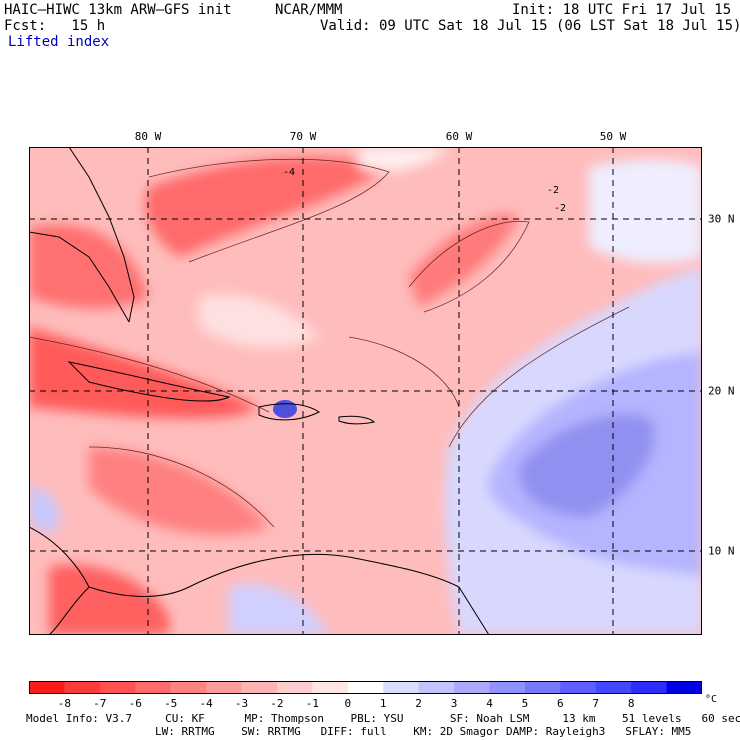 Image resolution: width=740 pixels, height=740 pixels. What do you see at coordinates (285, 409) in the screenshot?
I see `blue-cell` at bounding box center [285, 409].